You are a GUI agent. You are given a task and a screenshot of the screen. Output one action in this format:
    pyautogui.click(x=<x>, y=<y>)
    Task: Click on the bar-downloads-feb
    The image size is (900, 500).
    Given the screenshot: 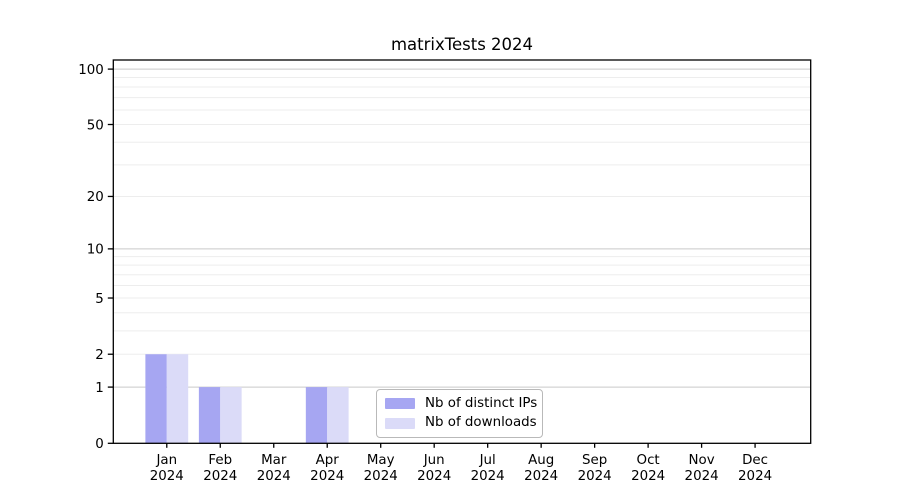 What is the action you would take?
    pyautogui.click(x=231, y=415)
    